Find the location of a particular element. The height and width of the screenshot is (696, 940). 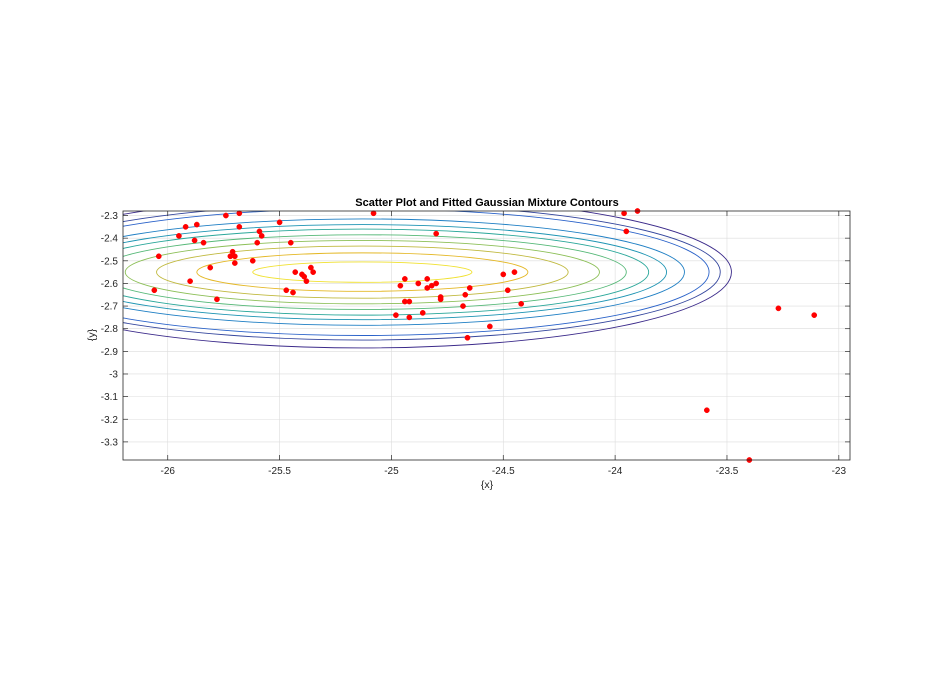

x-tick-label: -25 is located at coordinates (391, 471).